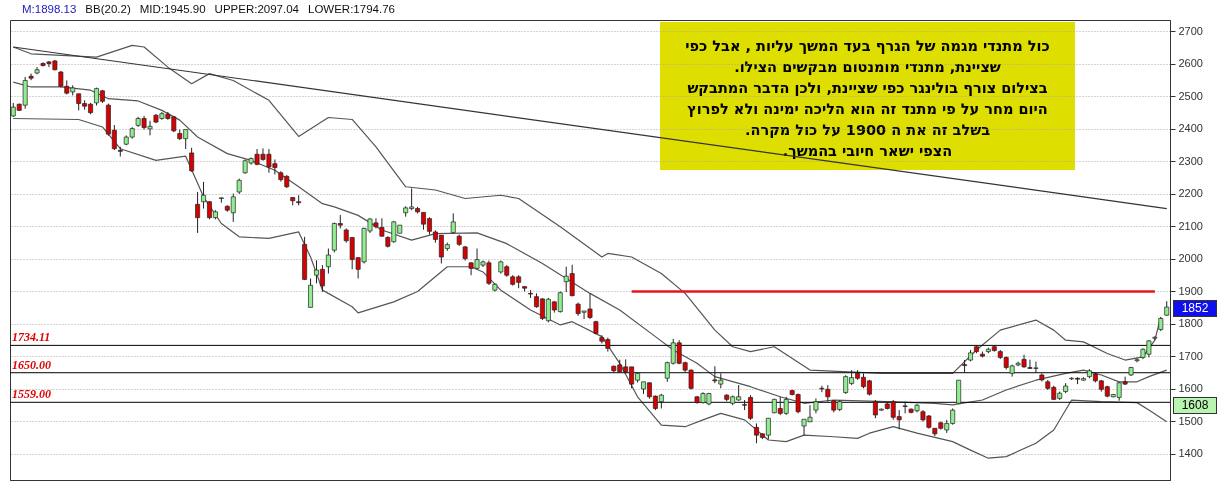  What do you see at coordinates (1190, 388) in the screenshot?
I see `y-tick-label: 1600` at bounding box center [1190, 388].